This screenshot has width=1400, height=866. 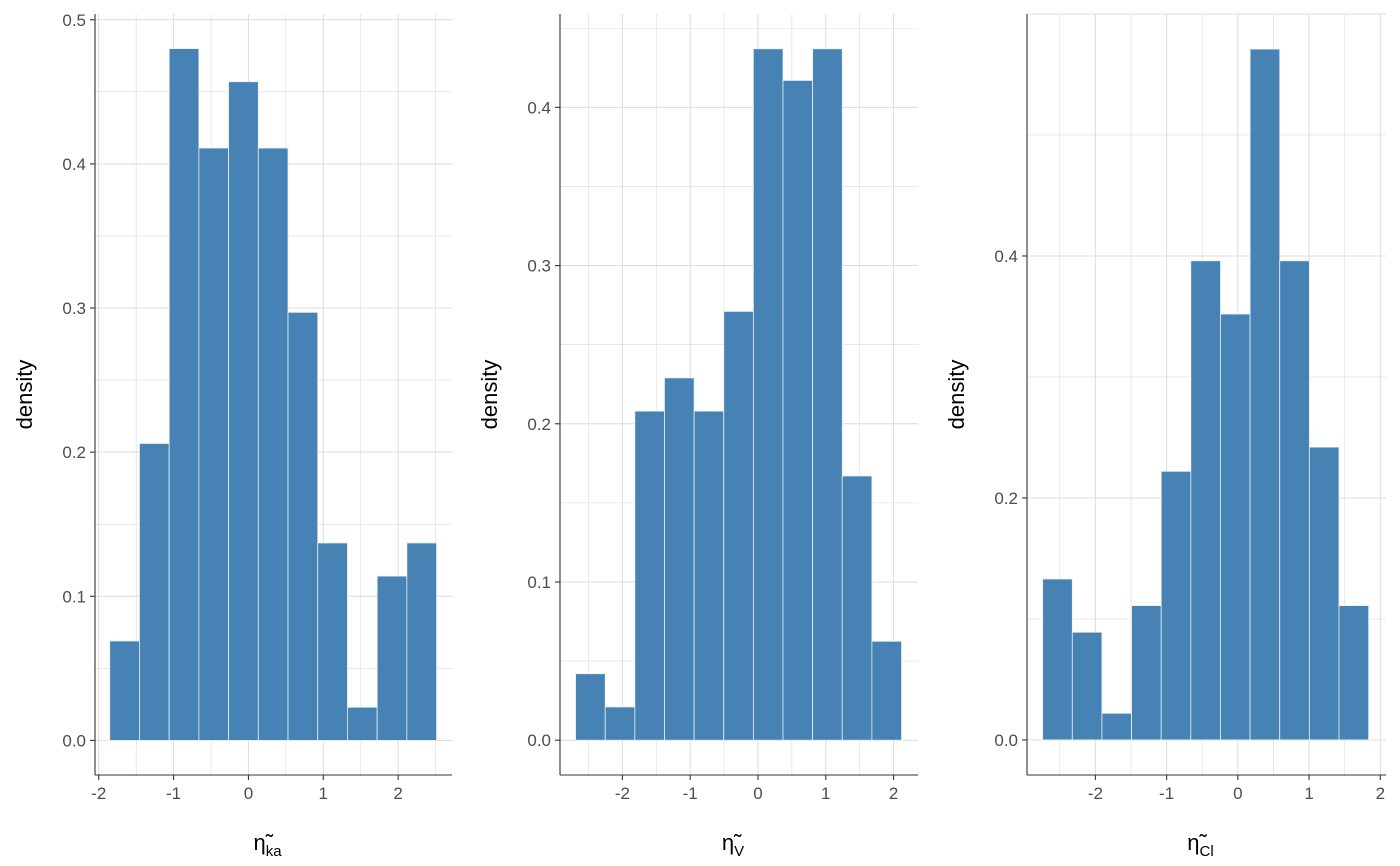 I want to click on x-axis-label: η̃Cl, so click(x=1200, y=845).